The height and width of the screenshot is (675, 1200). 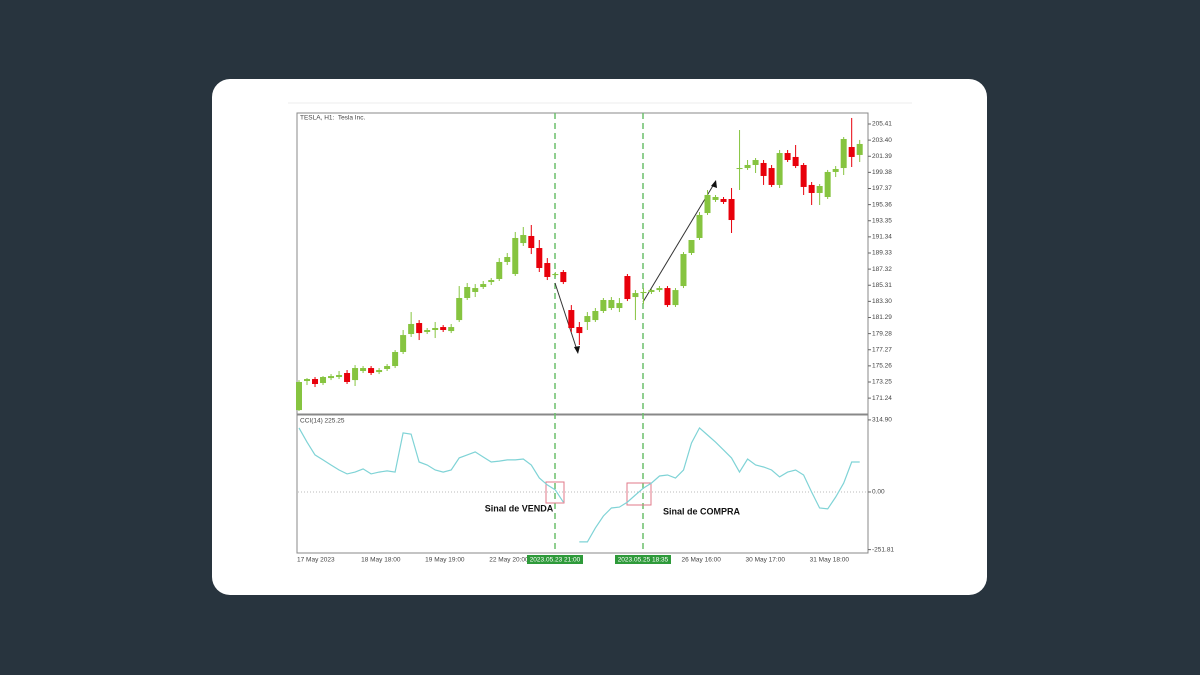 What do you see at coordinates (882, 204) in the screenshot?
I see `y-tick-label: 195.36` at bounding box center [882, 204].